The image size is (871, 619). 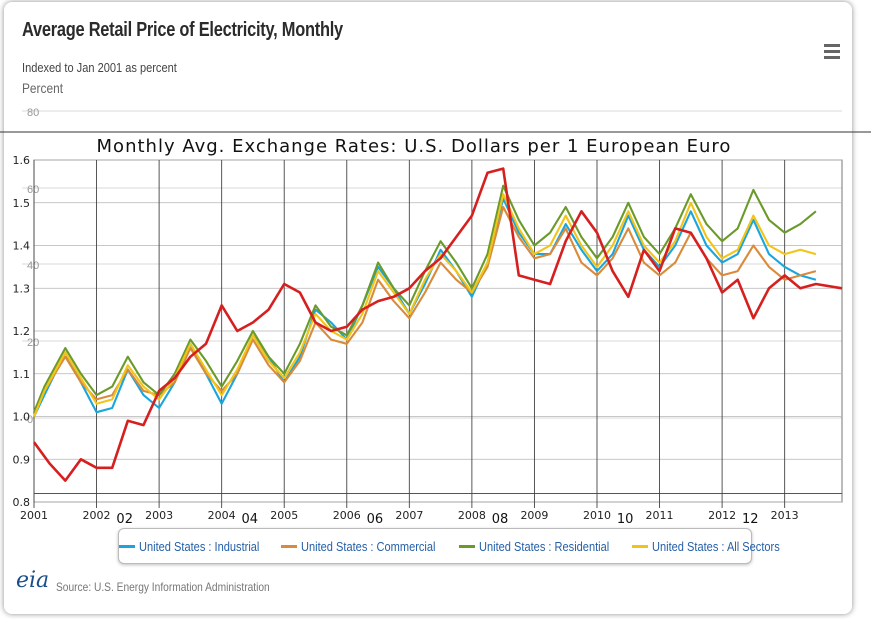 What do you see at coordinates (284, 515) in the screenshot?
I see `x-tick-label: 2005` at bounding box center [284, 515].